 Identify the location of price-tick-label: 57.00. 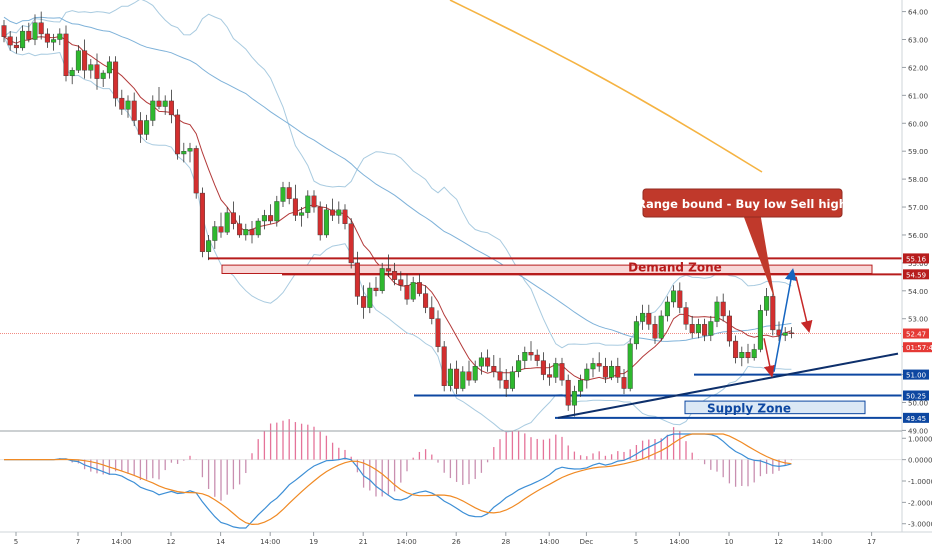
(918, 208).